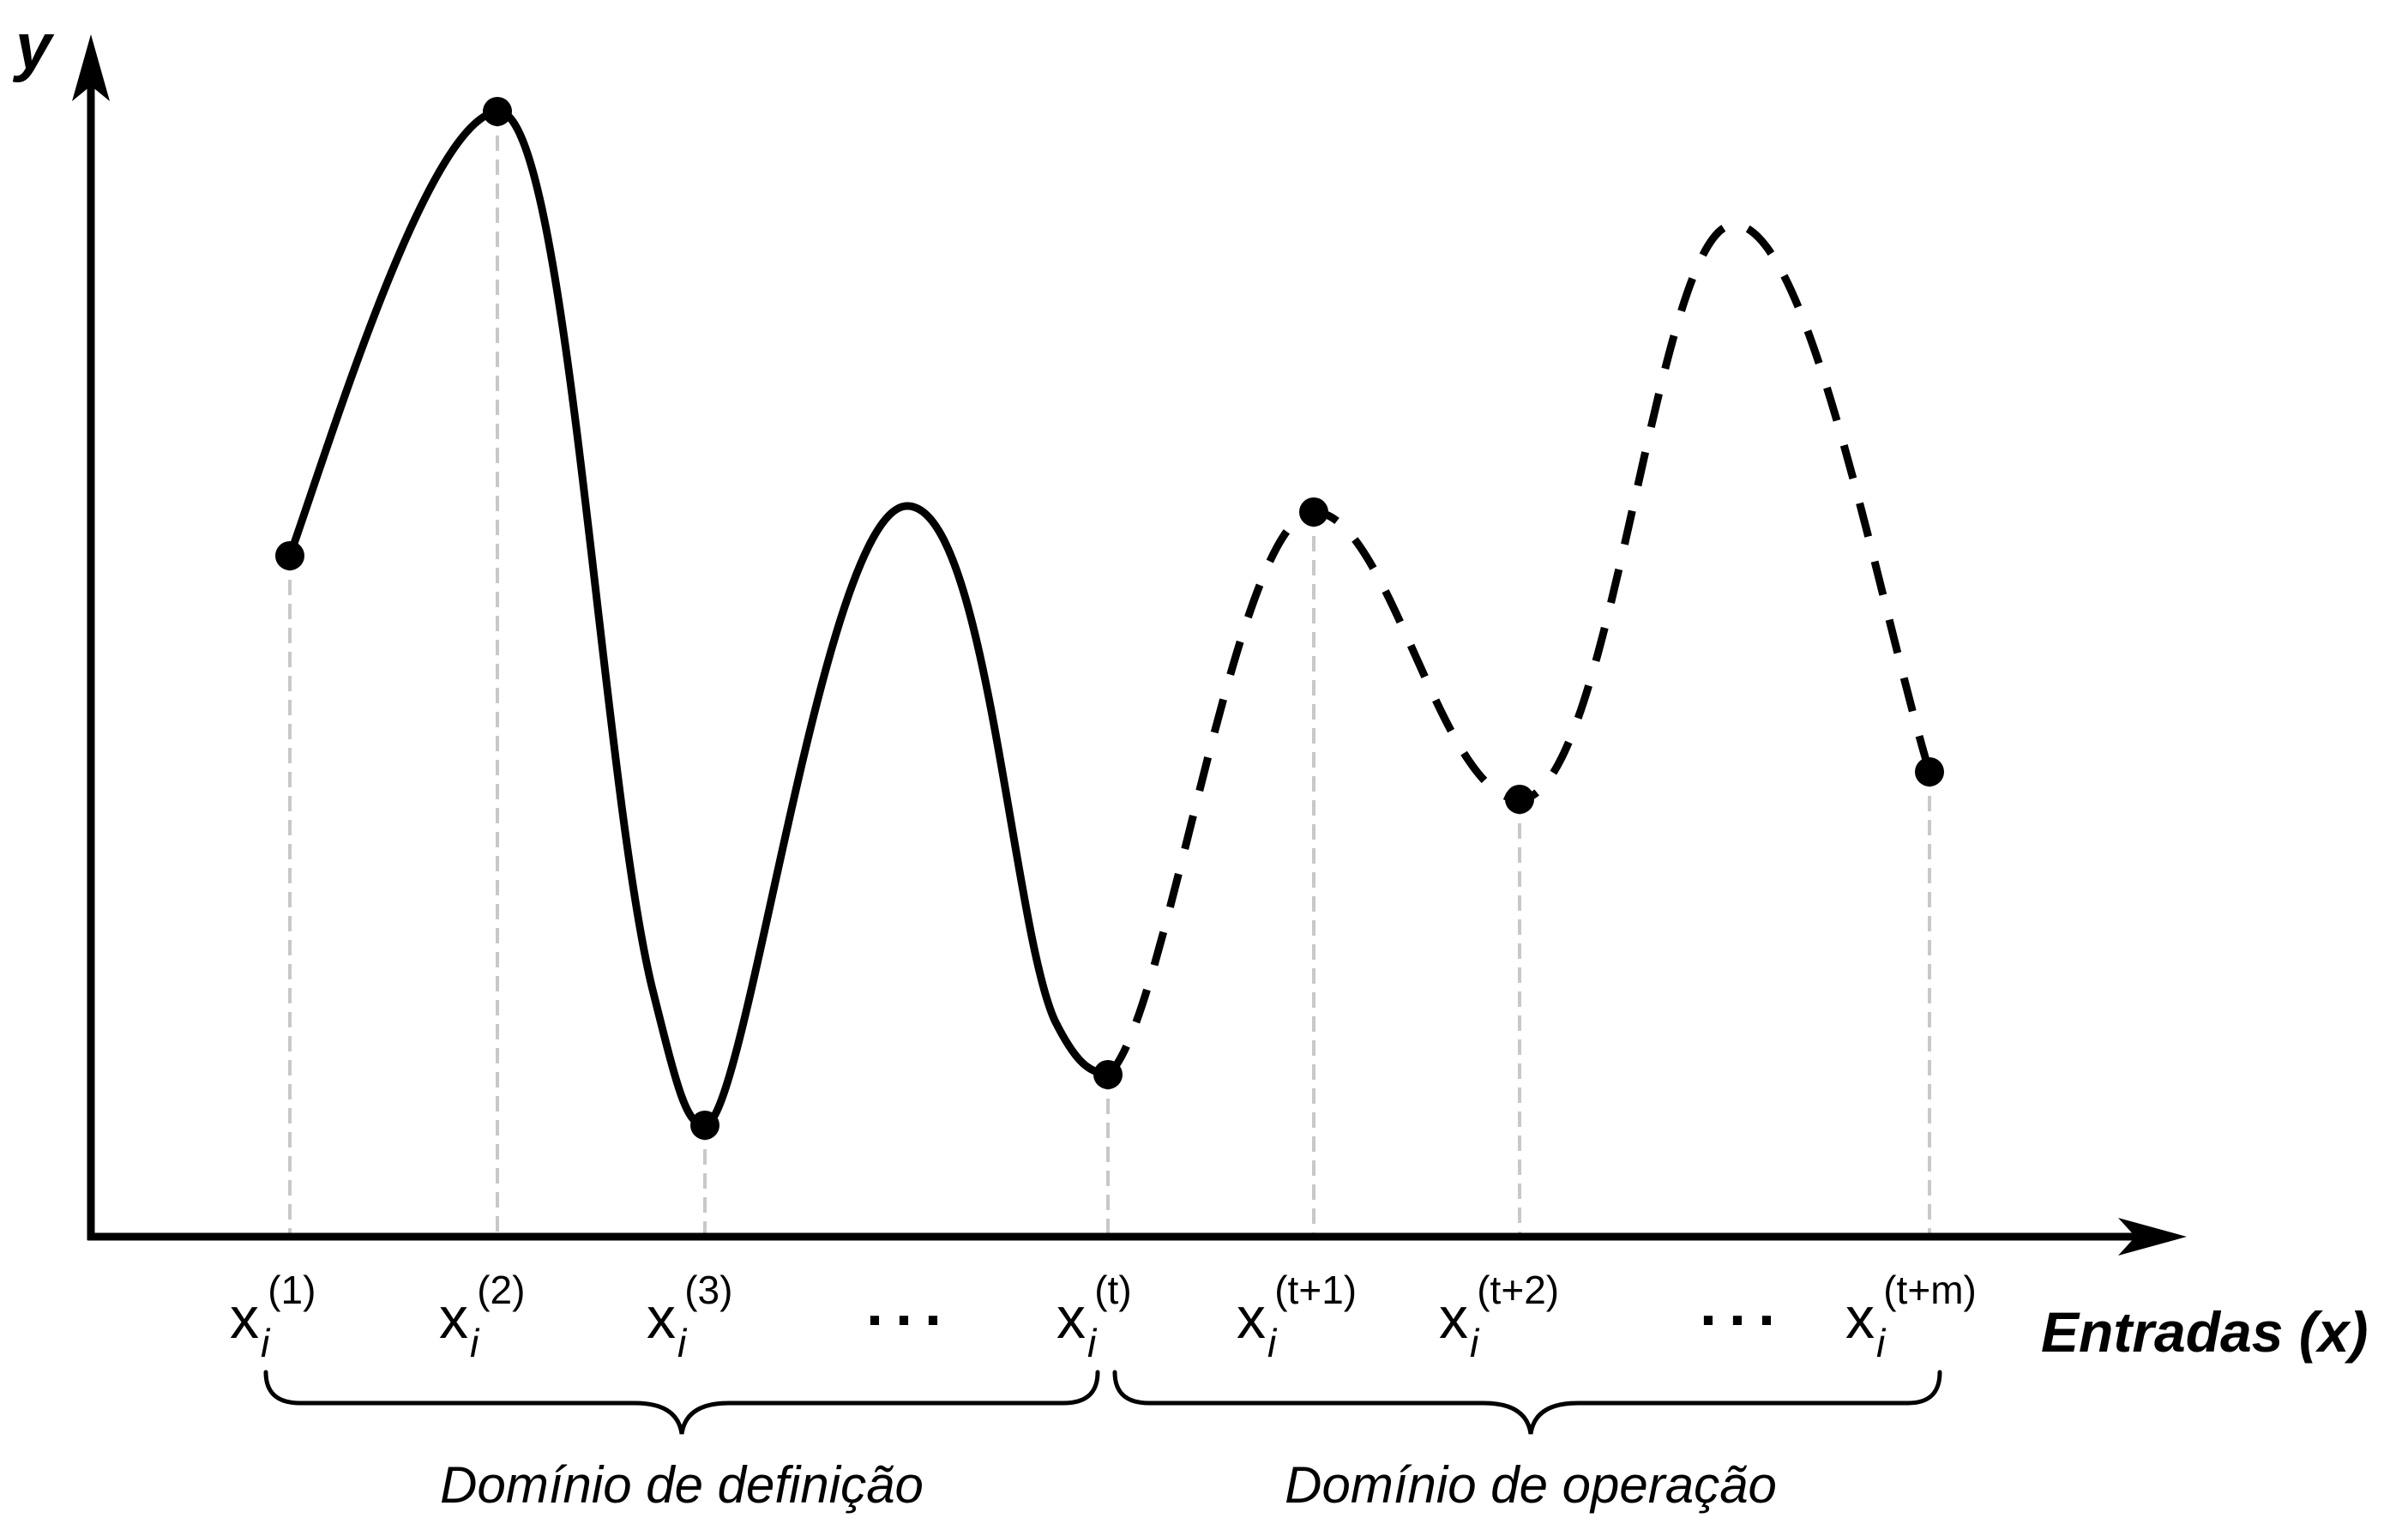  I want to click on tick-xt2: xi(t+2), so click(1499, 1316).